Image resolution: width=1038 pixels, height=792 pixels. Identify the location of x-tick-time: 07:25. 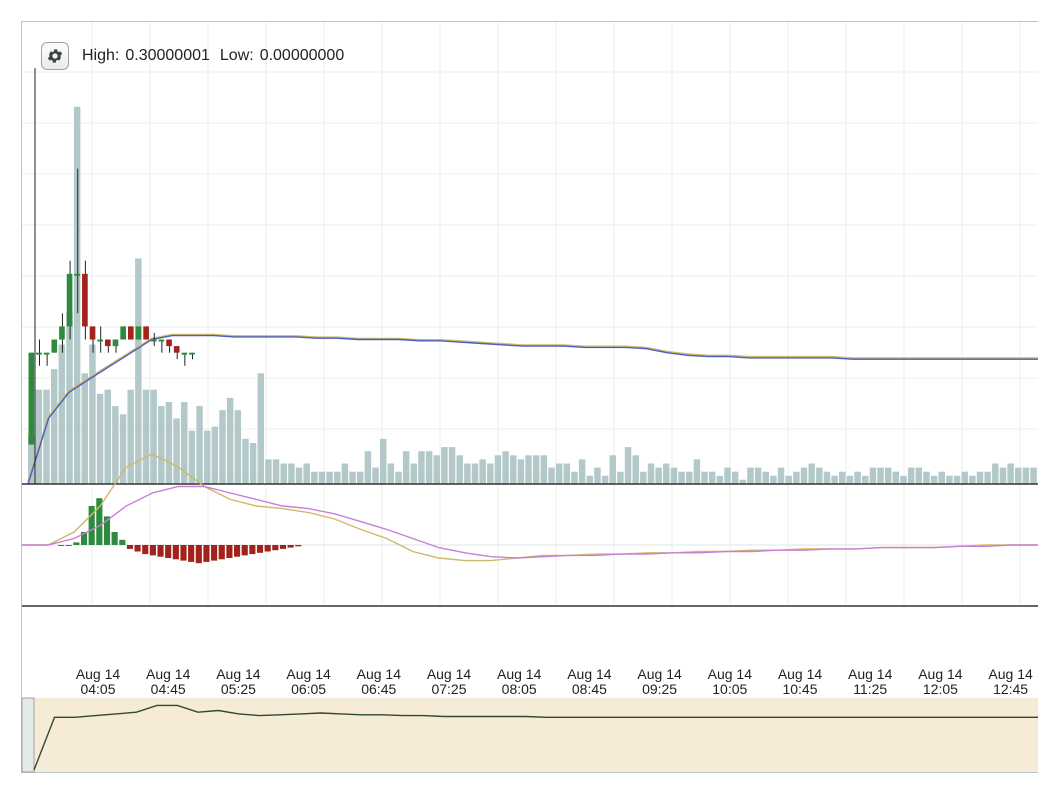
(448, 689).